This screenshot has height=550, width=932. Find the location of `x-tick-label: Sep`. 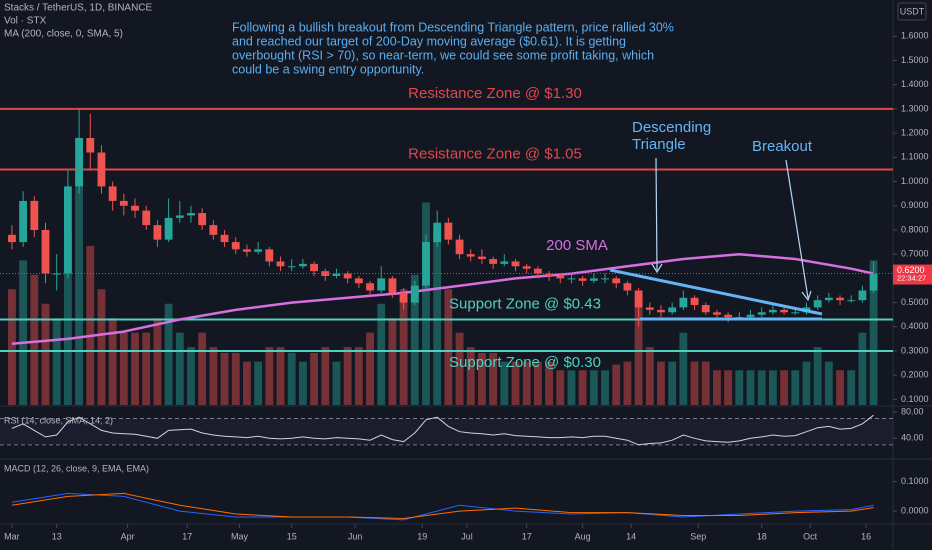

x-tick-label: Sep is located at coordinates (698, 536).